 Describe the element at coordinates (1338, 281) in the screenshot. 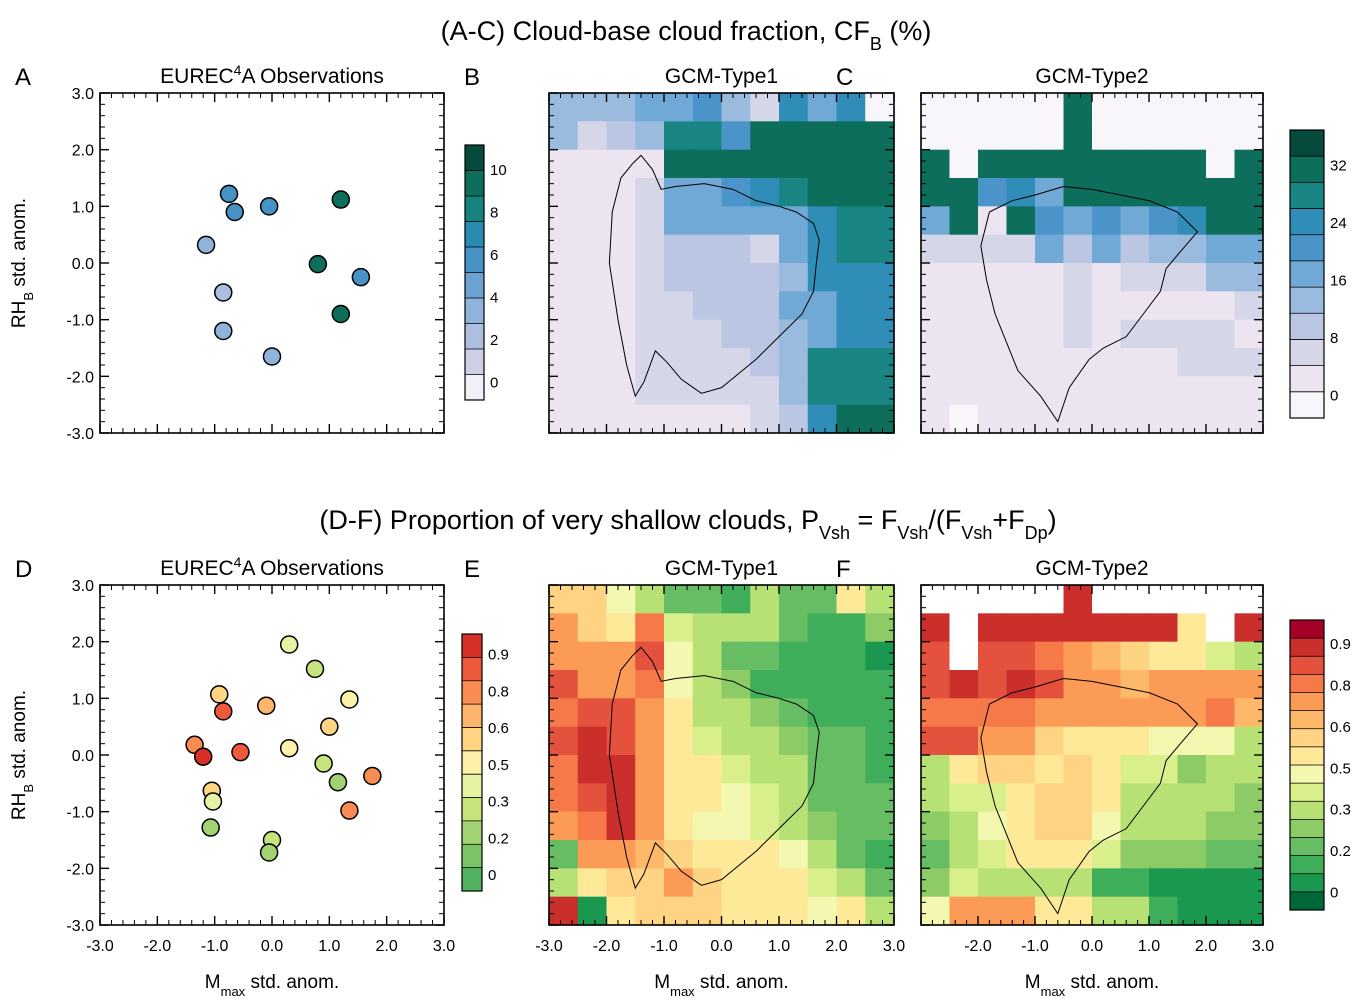

I see `colorbar-label: 16` at that location.